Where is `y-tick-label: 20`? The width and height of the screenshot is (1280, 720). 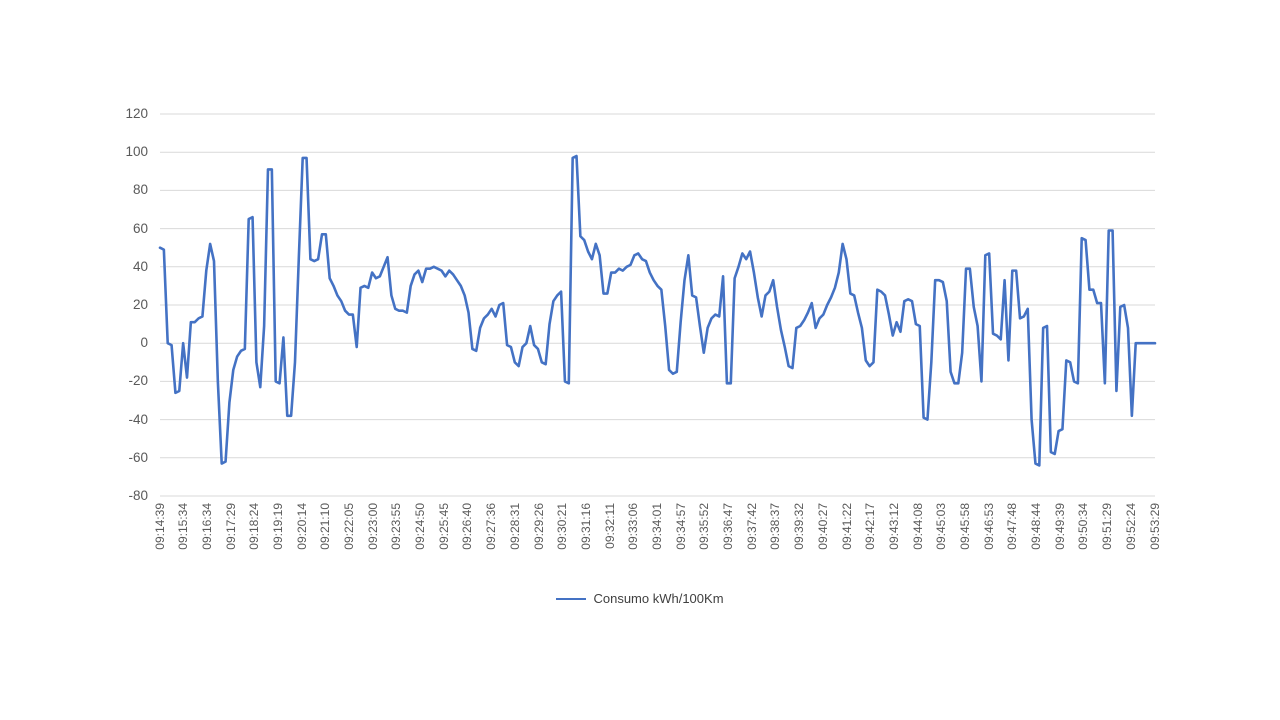
y-tick-label: 20 is located at coordinates (140, 304).